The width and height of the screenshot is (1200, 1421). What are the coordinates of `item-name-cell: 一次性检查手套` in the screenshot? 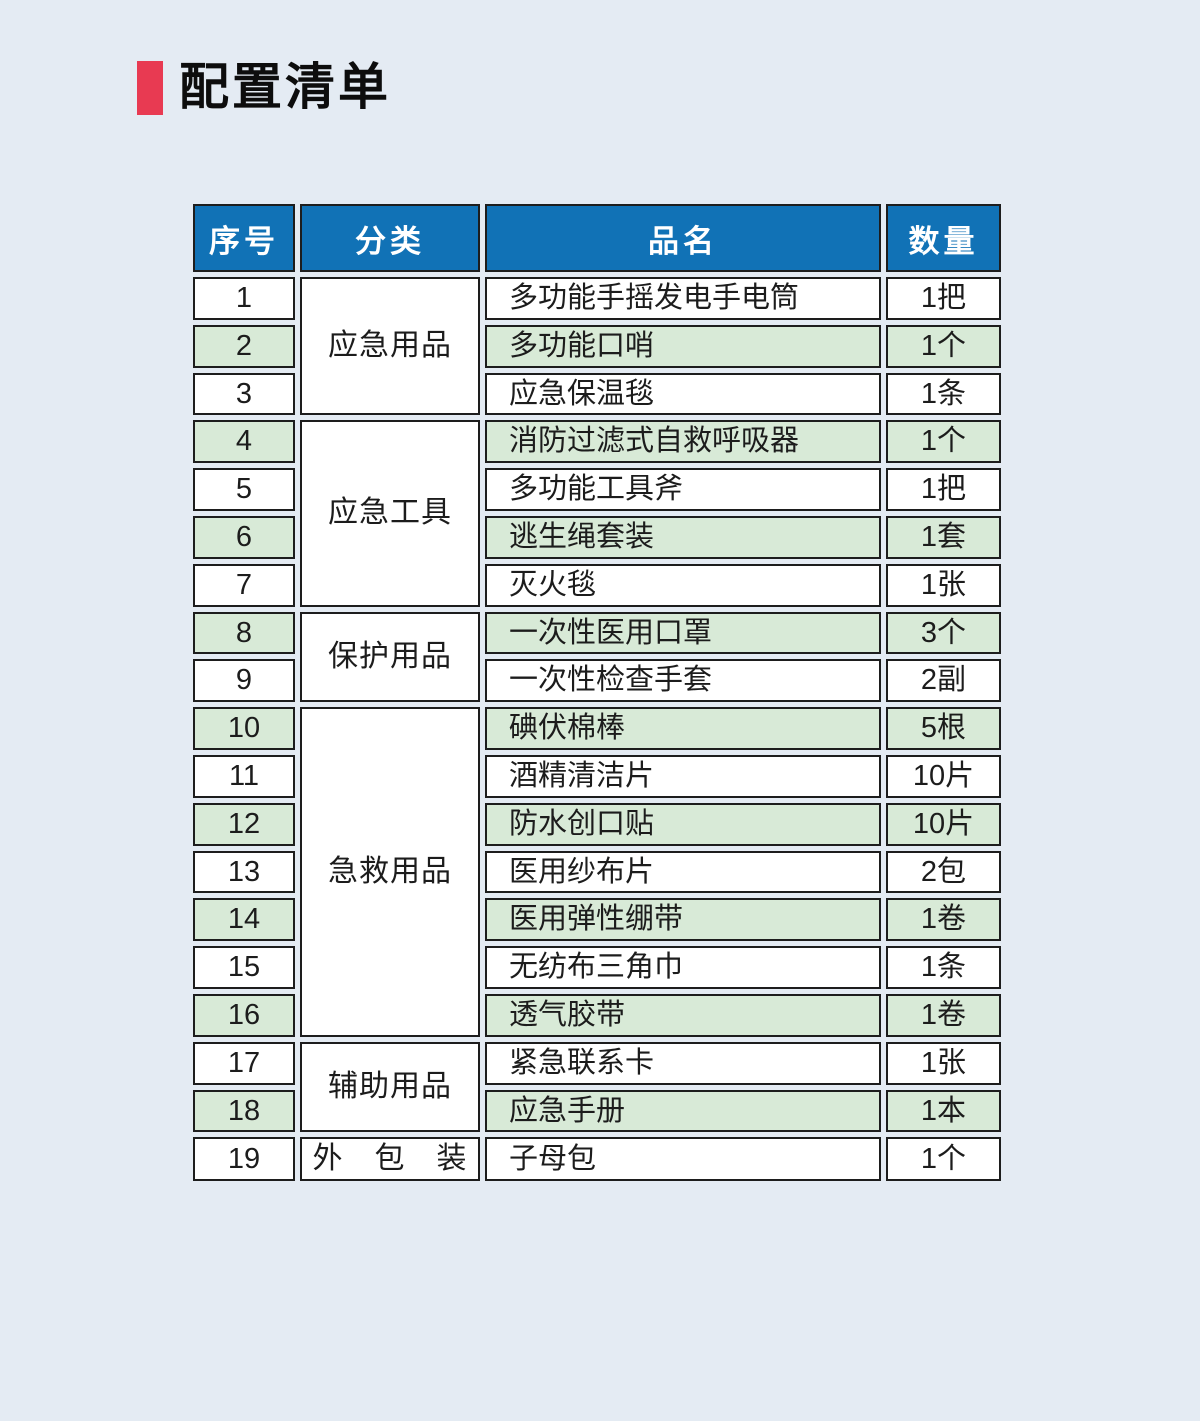 It's located at (683, 681).